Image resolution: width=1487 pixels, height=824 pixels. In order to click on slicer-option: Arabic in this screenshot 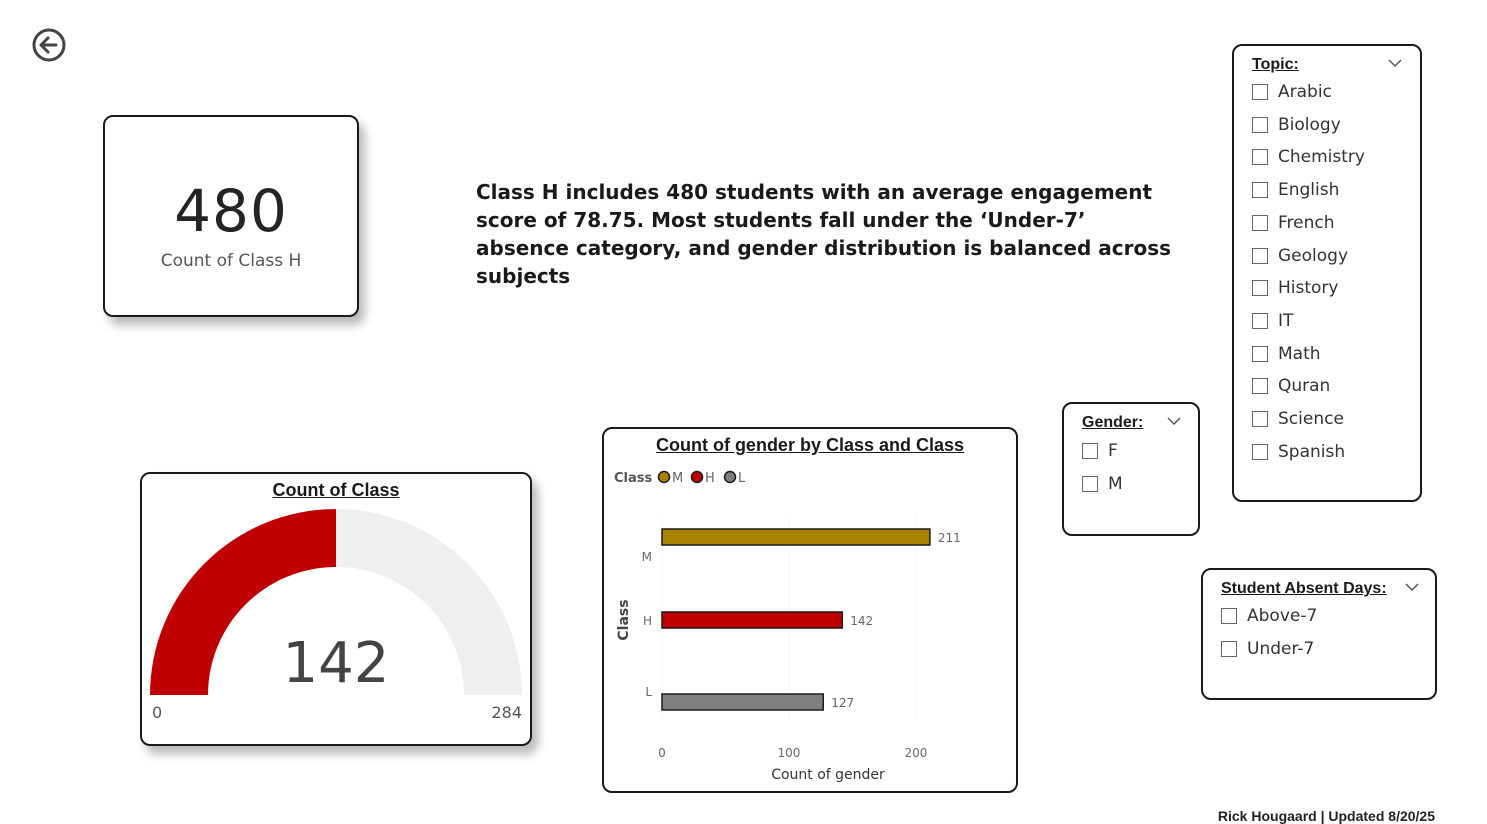, I will do `click(1292, 92)`.